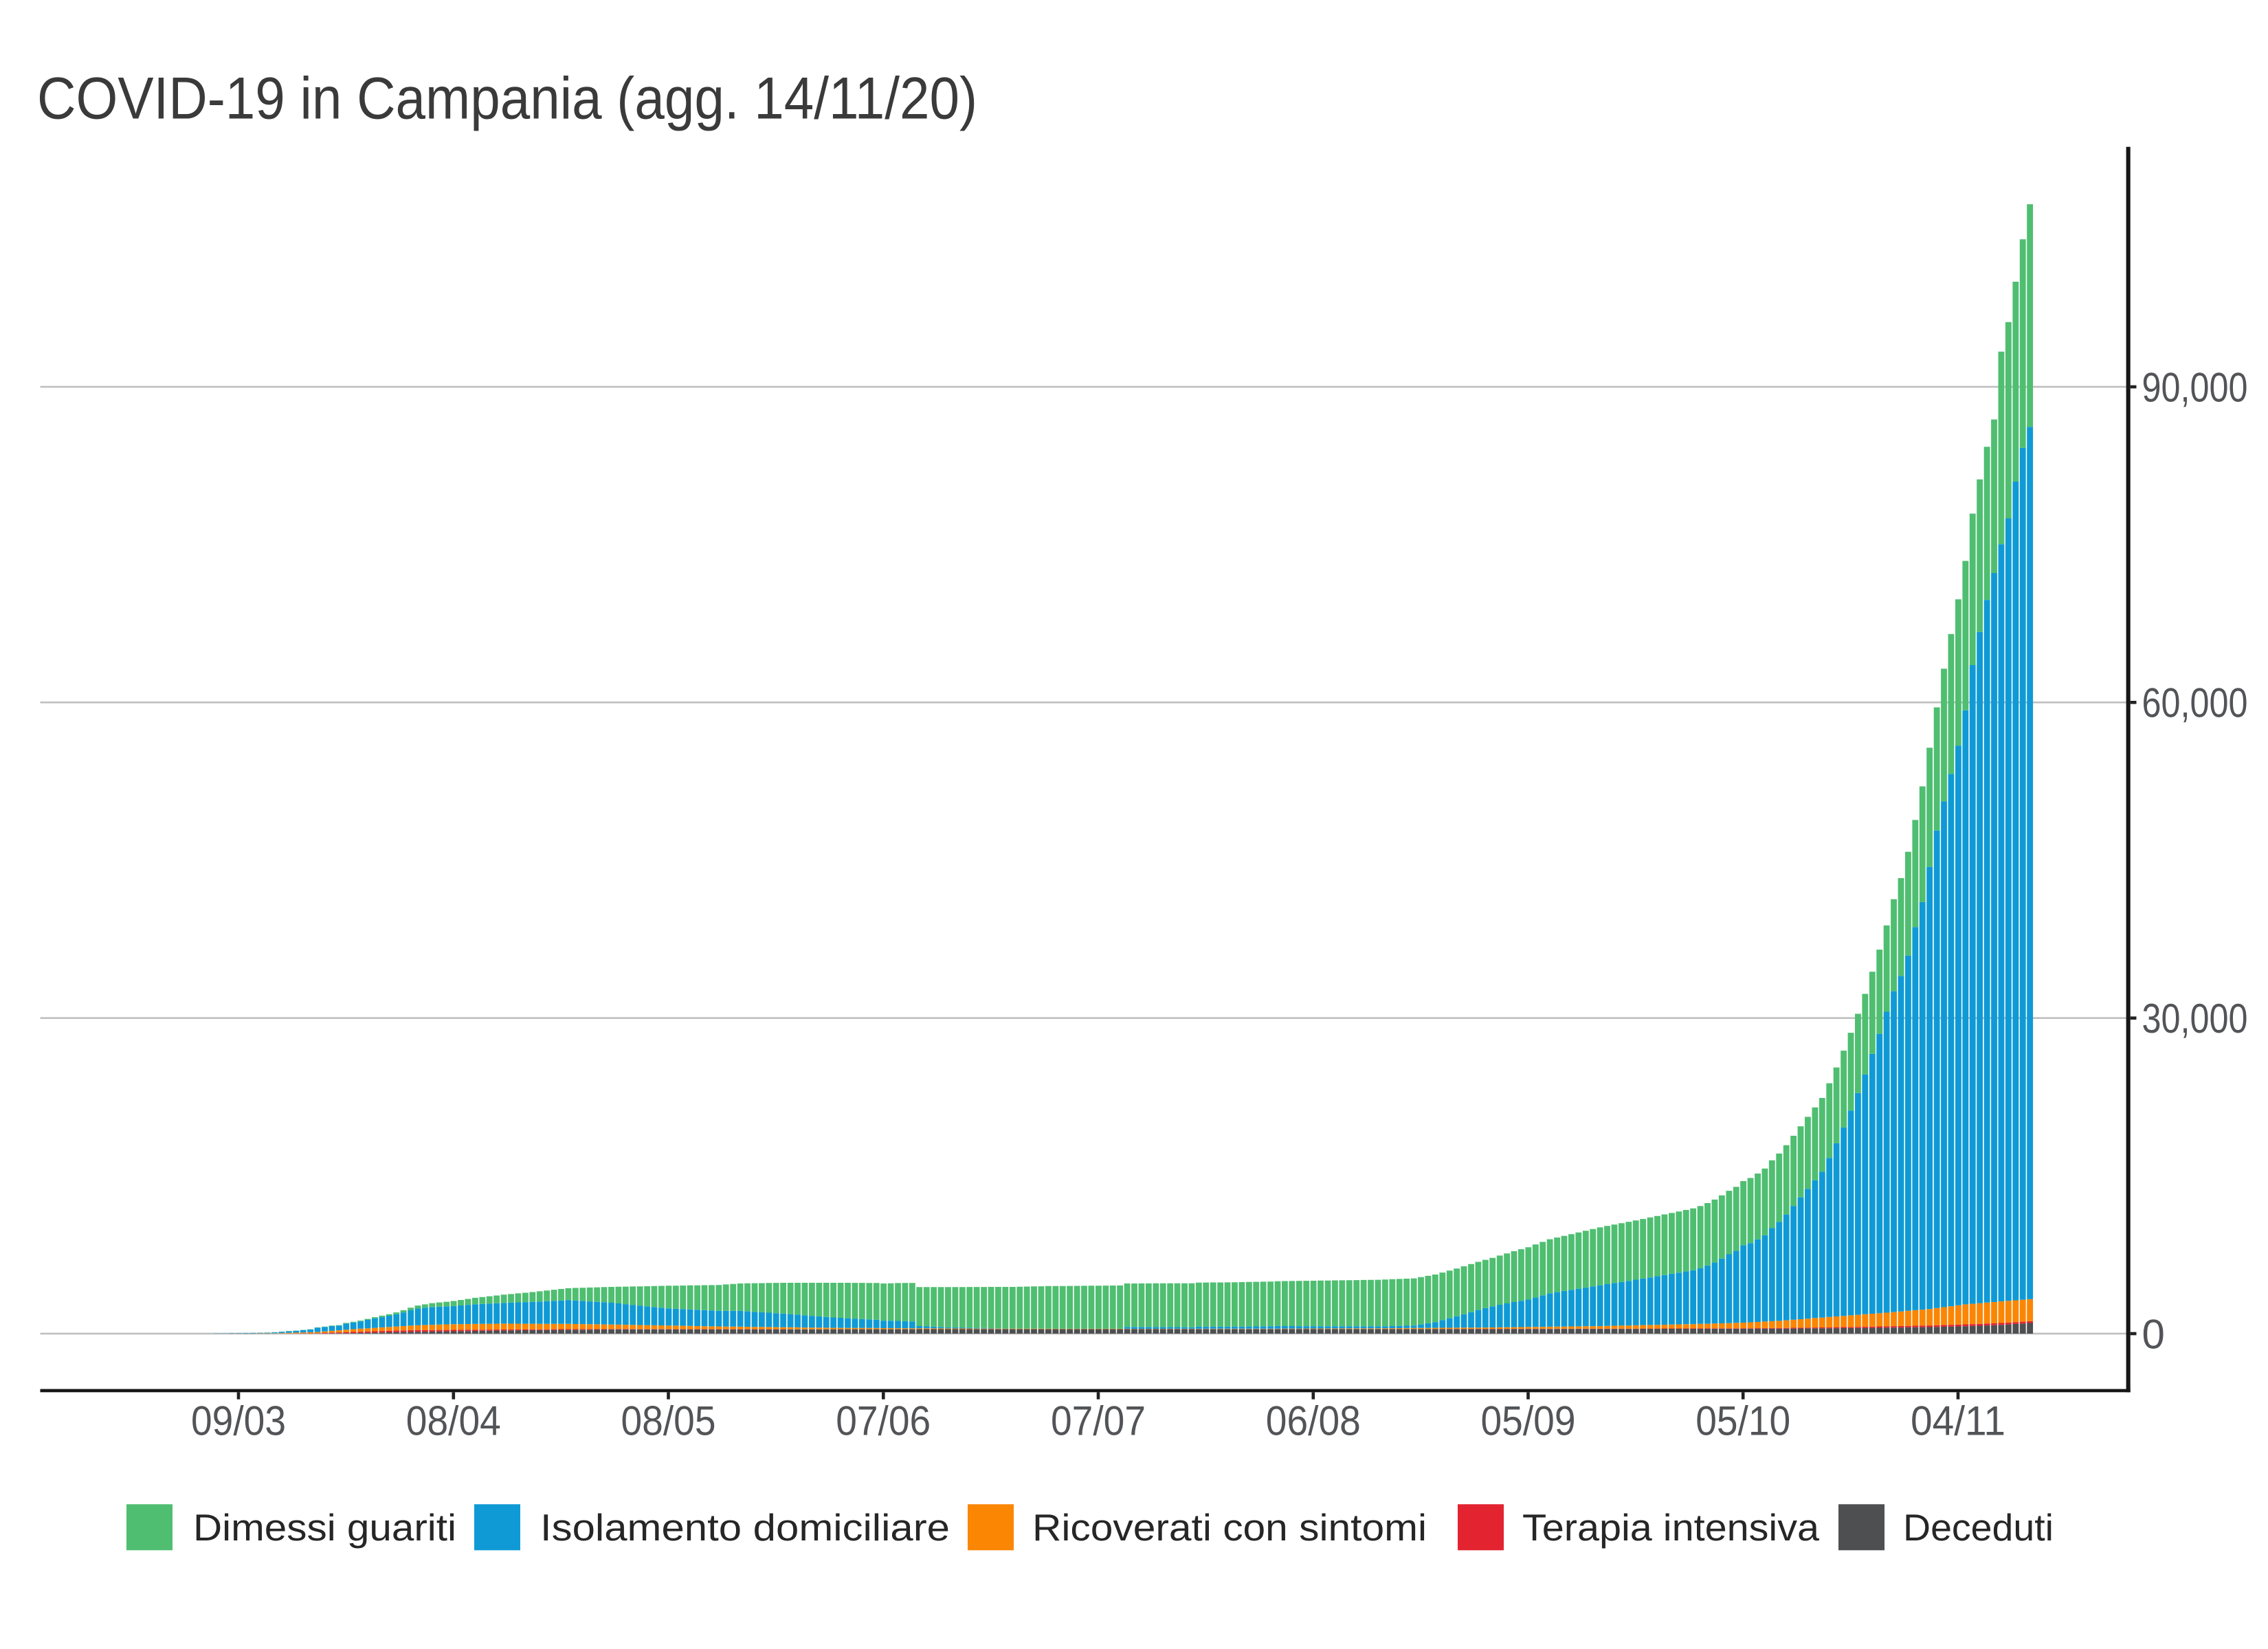 This screenshot has width=2268, height=1649. Describe the element at coordinates (2195, 1019) in the screenshot. I see `svg-text: 30,000` at that location.